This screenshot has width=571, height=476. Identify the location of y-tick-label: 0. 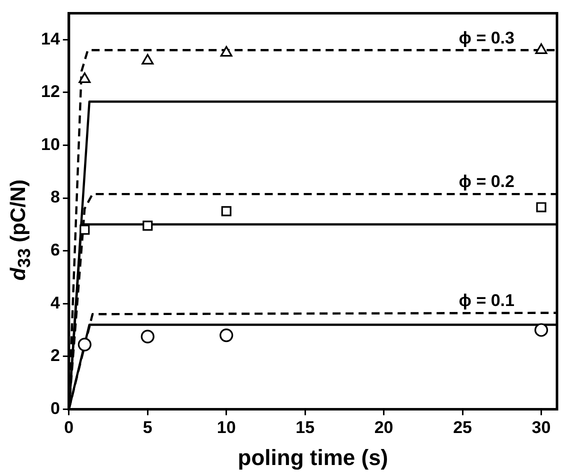
(55, 408).